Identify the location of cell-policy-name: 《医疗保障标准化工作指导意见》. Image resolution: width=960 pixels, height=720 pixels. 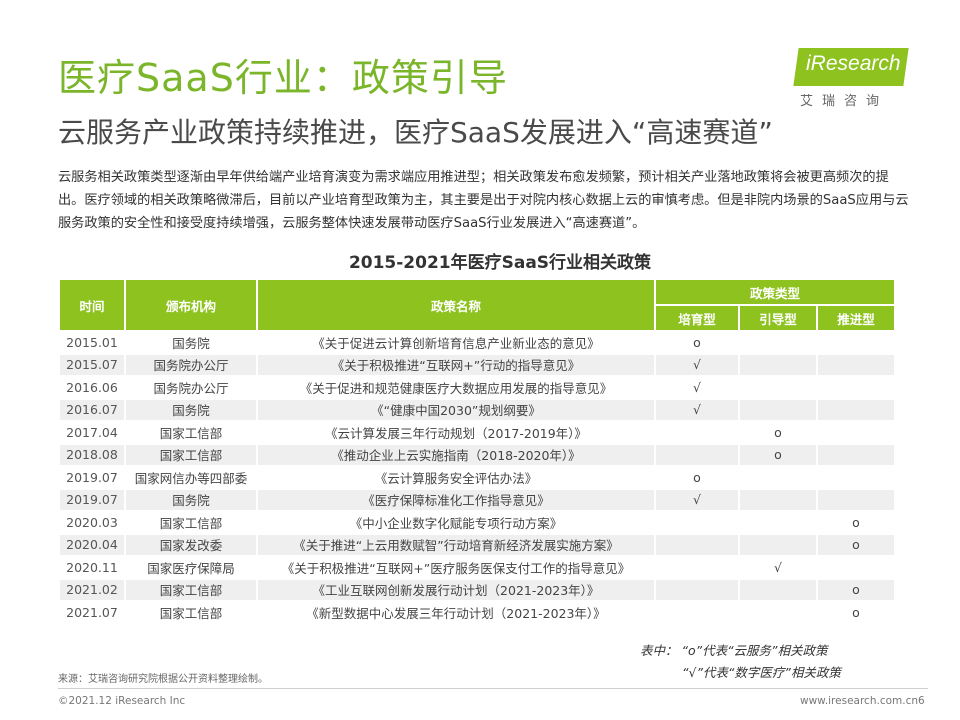
(456, 499).